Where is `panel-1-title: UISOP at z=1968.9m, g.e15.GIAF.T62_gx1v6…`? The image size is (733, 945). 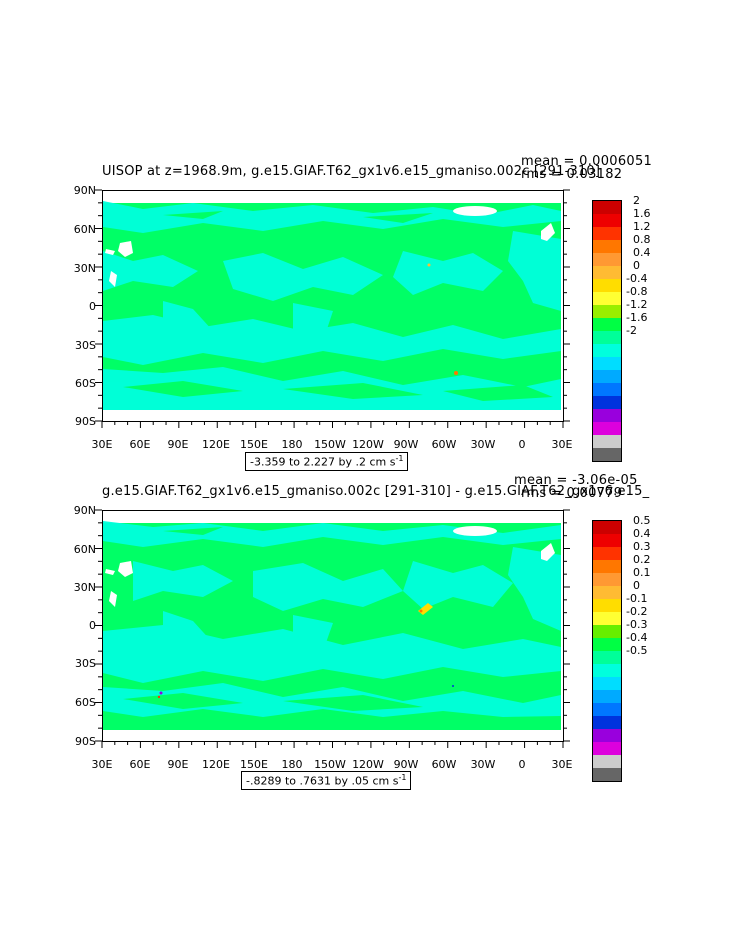
panel-1-title: UISOP at z=1968.9m, g.e15.GIAF.T62_gx1v6… is located at coordinates (351, 171).